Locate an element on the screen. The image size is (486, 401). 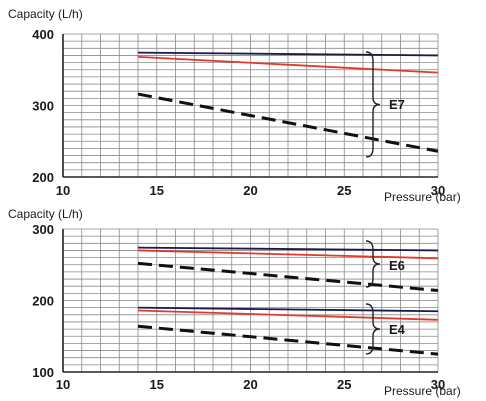
series-group-e6: E6 is located at coordinates (288, 266).